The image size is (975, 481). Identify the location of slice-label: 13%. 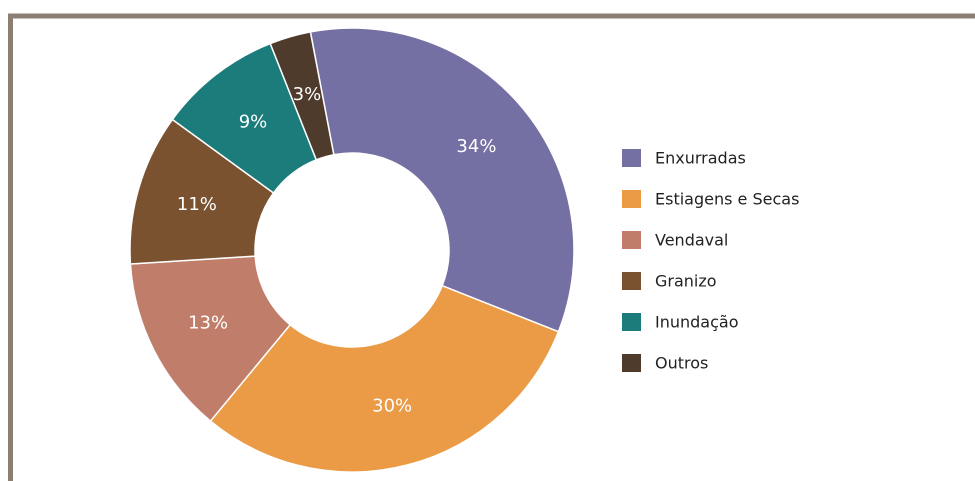
(208, 322).